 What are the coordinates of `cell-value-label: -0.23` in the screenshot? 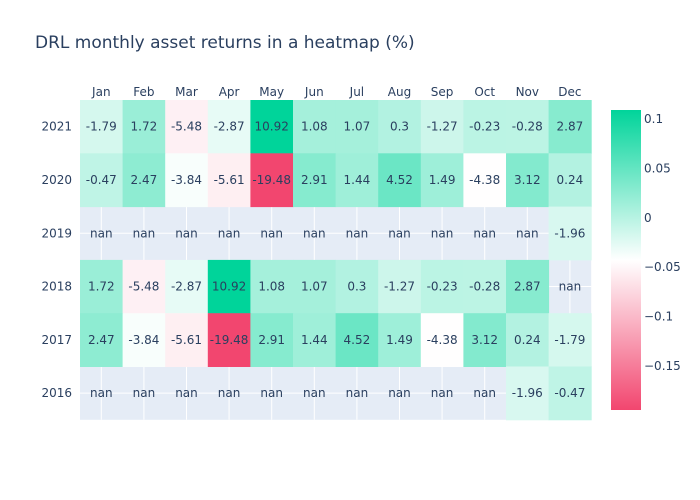 It's located at (484, 127).